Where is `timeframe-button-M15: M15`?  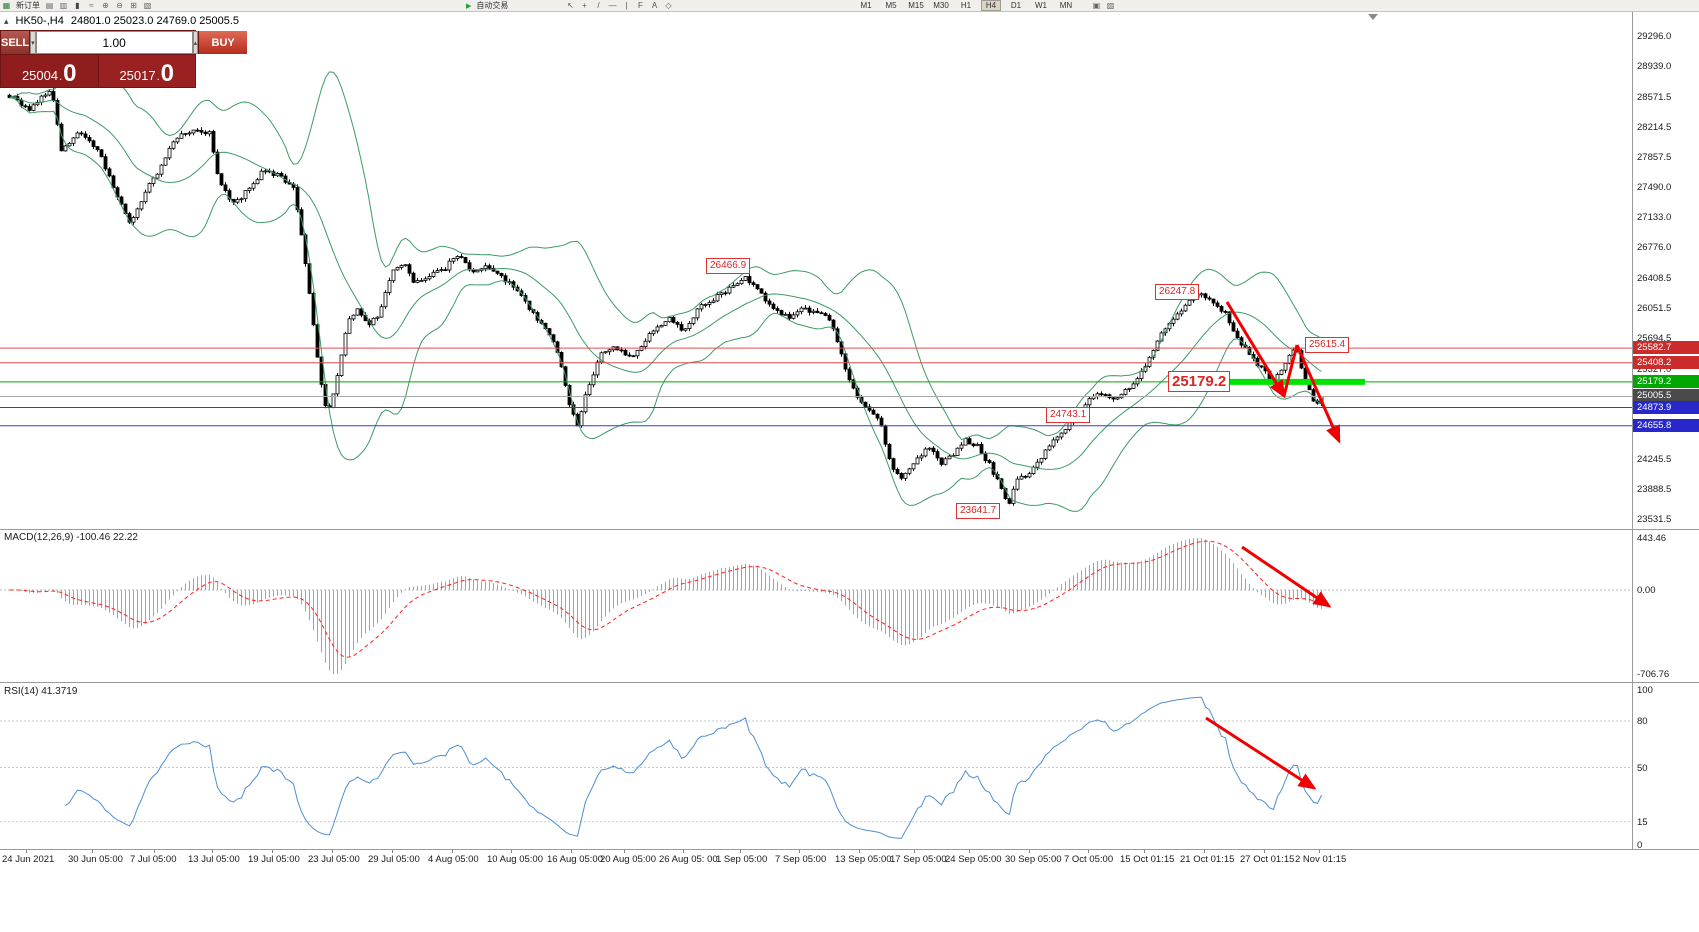 timeframe-button-M15: M15 is located at coordinates (916, 5).